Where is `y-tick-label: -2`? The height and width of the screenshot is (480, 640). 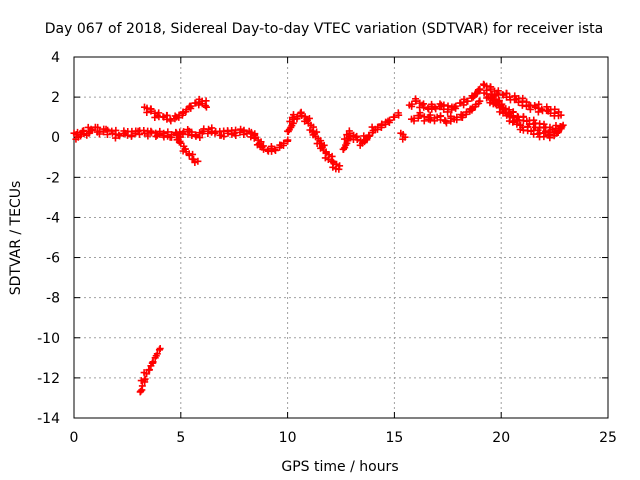 y-tick-label: -2 is located at coordinates (53, 178).